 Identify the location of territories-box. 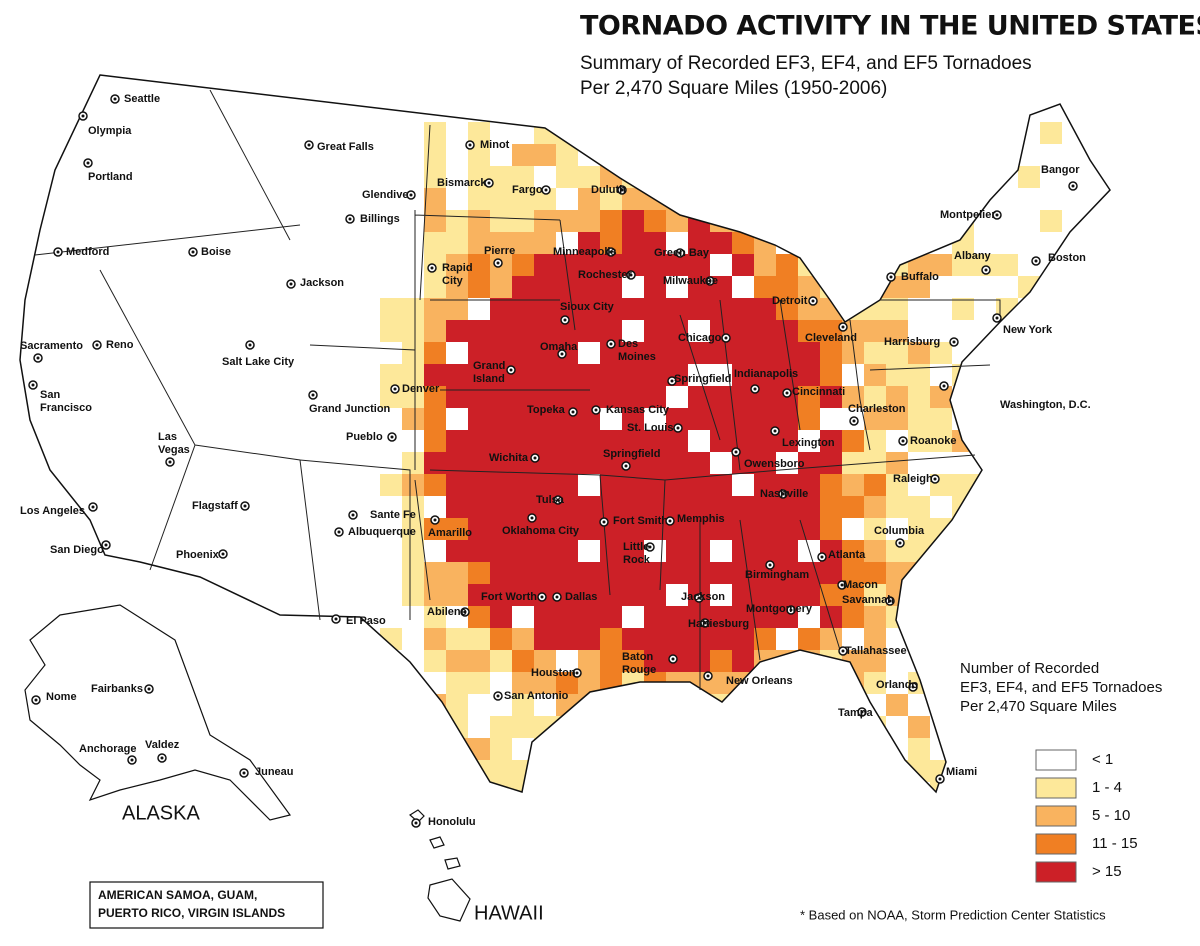
(206, 905).